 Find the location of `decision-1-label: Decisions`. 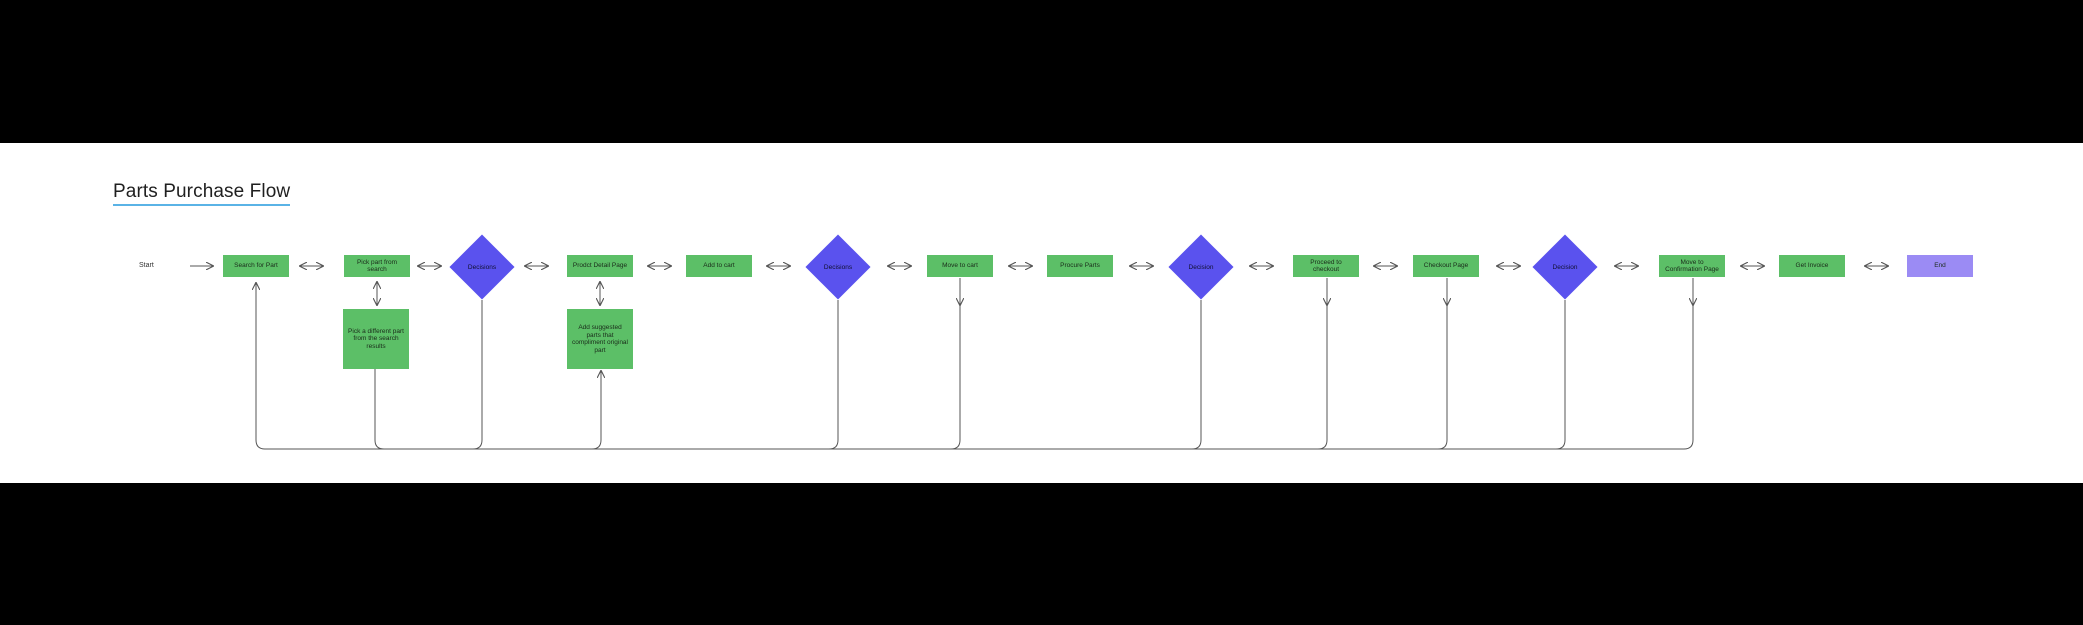

decision-1-label: Decisions is located at coordinates (482, 267).